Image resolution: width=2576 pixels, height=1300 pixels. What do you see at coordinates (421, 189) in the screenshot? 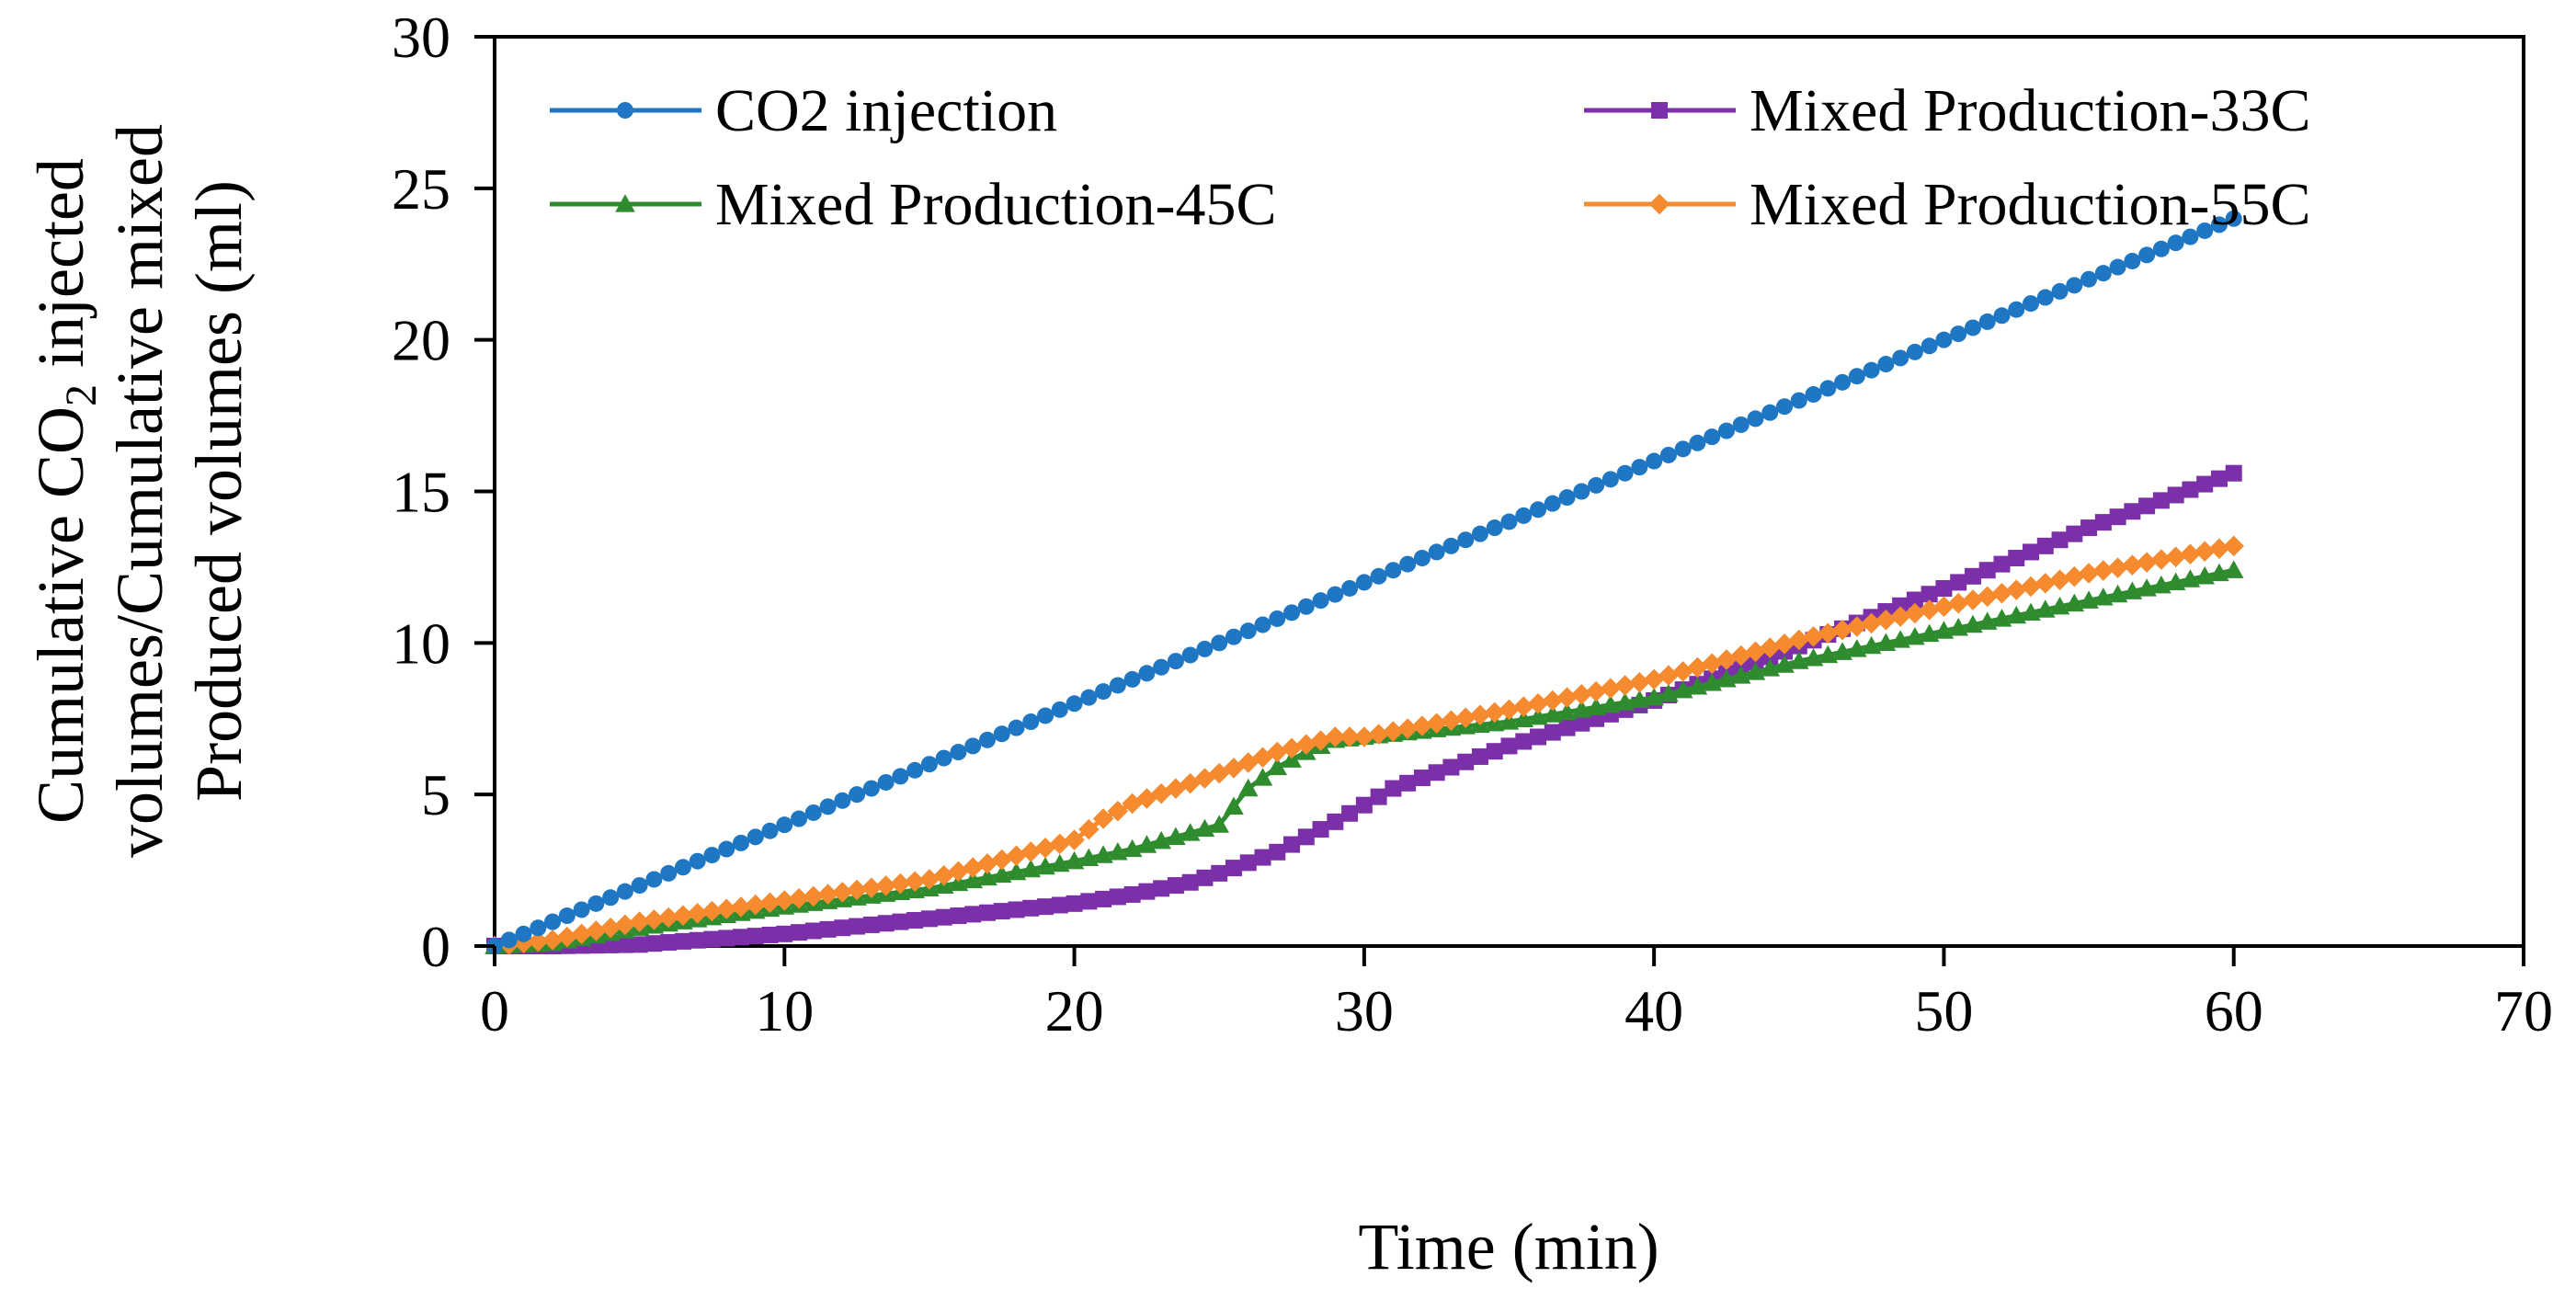
I see `y-tick-label: 25` at bounding box center [421, 189].